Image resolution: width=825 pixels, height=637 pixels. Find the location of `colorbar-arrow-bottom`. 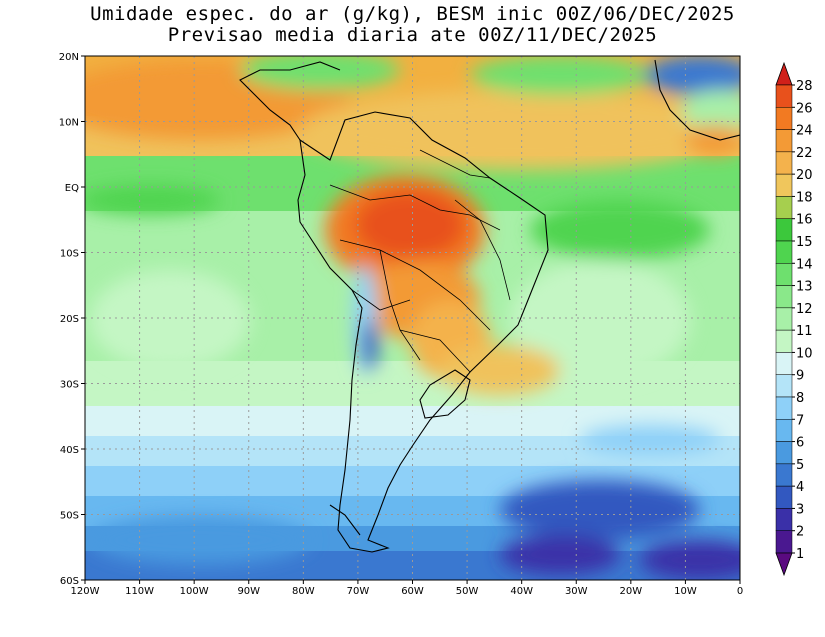

colorbar-arrow-bottom is located at coordinates (784, 564).